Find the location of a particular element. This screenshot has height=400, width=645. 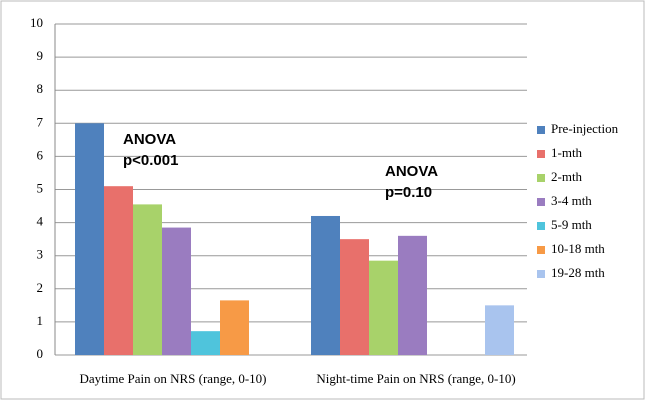

y-tick-label: 8 is located at coordinates (40, 88).